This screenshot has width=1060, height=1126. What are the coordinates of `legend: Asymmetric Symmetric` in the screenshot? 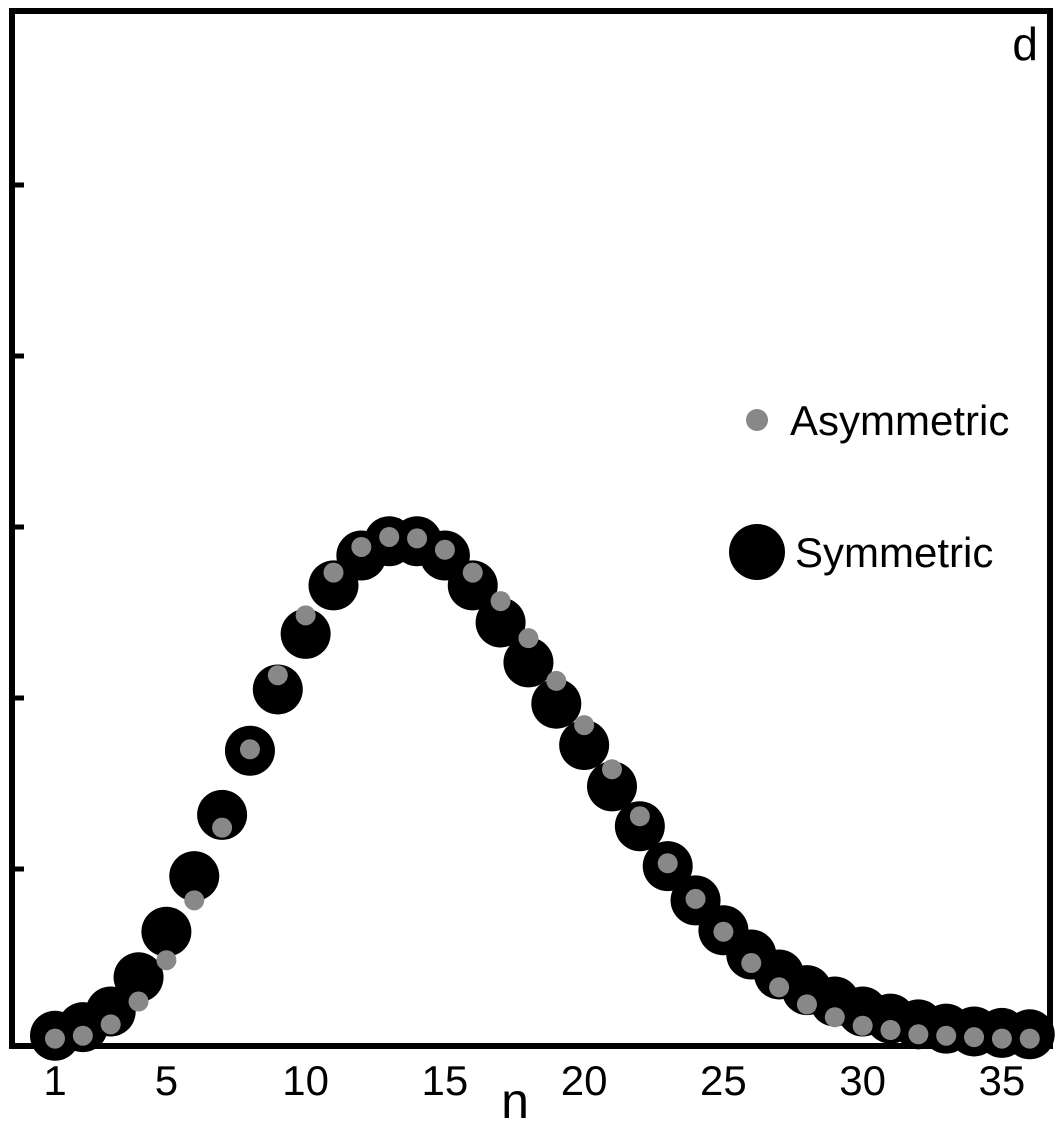 It's located at (869, 488).